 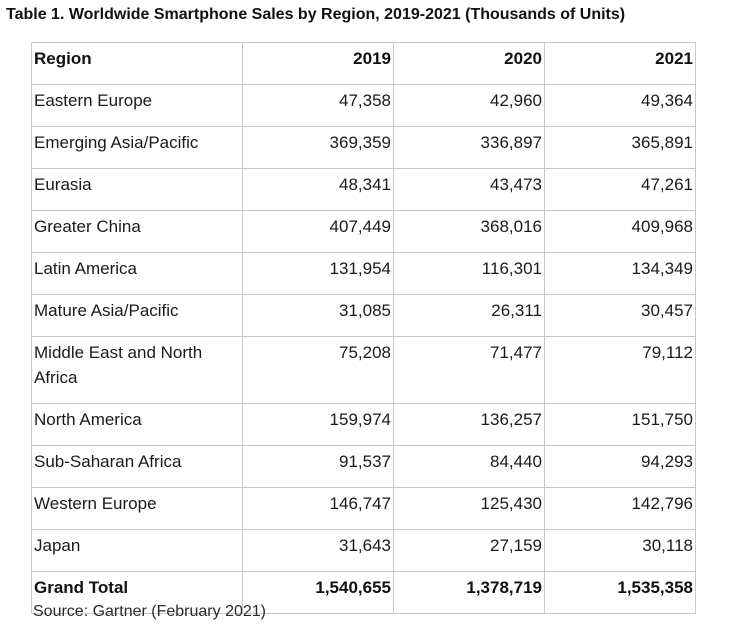 I want to click on header-row: Region 2019 2020 2021, so click(x=363, y=63).